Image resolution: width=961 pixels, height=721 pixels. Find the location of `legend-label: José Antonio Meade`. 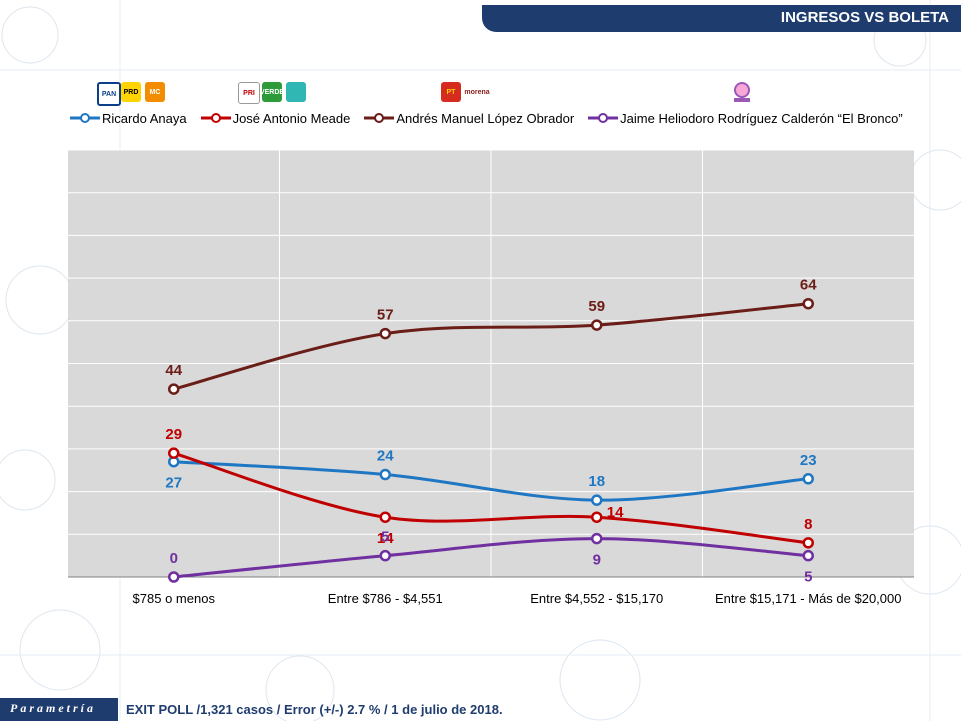

legend-label: José Antonio Meade is located at coordinates (291, 118).